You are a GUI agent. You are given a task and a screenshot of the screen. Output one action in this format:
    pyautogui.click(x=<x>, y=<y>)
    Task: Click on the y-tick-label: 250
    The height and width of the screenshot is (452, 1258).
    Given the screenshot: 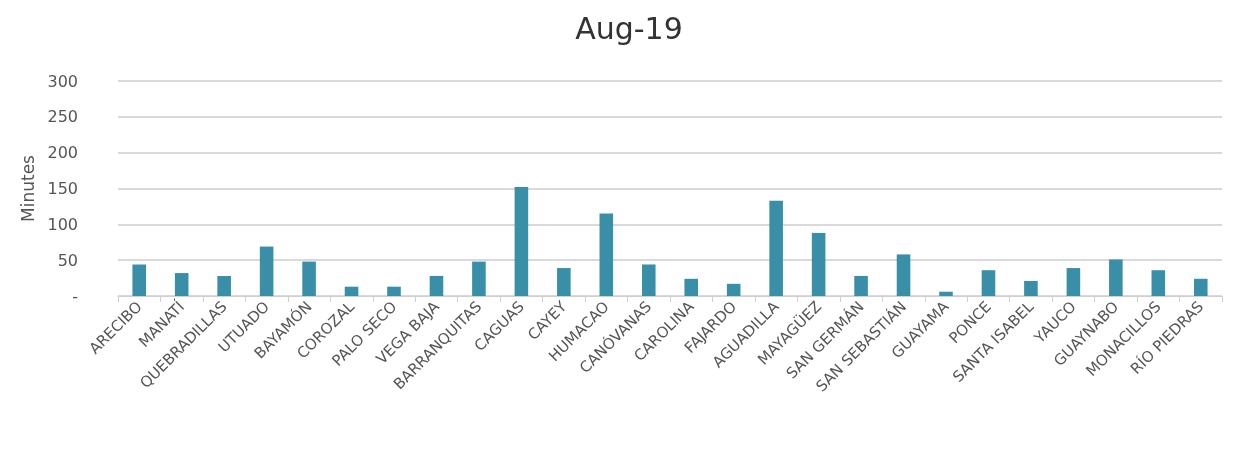 What is the action you would take?
    pyautogui.click(x=62, y=117)
    